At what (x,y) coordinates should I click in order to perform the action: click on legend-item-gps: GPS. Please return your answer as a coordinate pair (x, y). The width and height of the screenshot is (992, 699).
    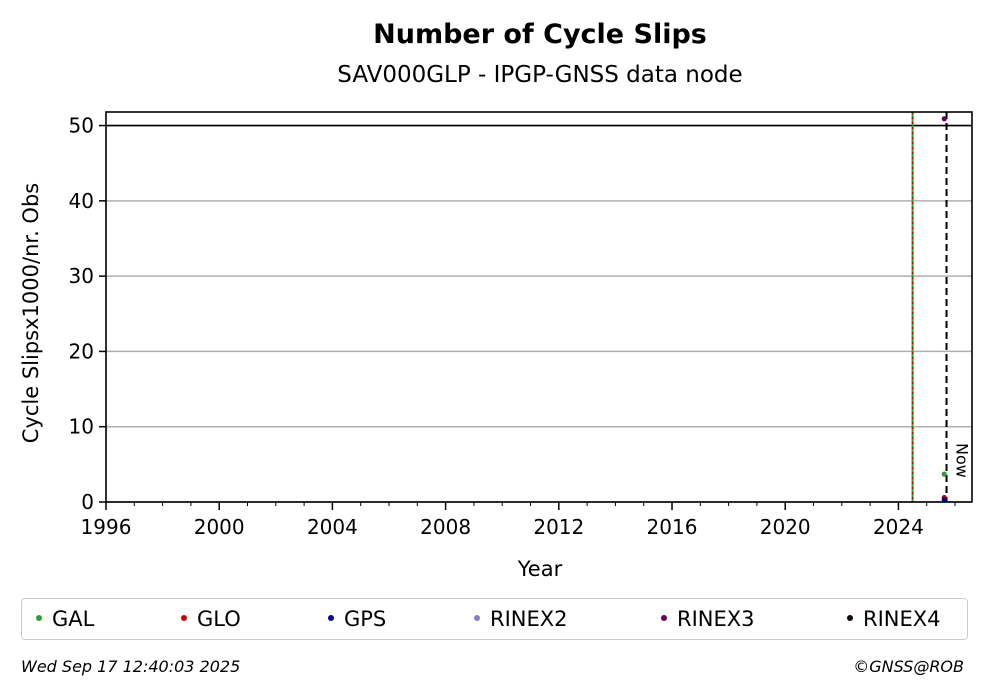
    Looking at the image, I should click on (357, 619).